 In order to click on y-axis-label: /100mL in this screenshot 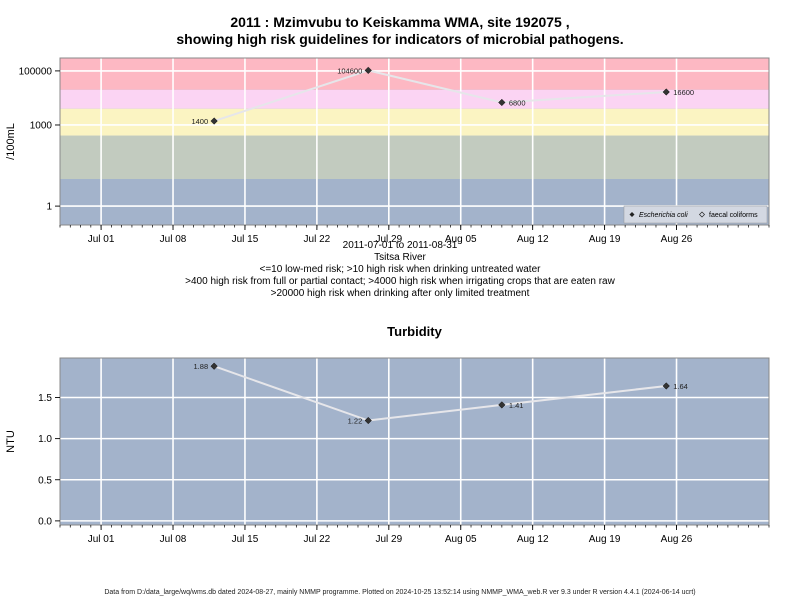, I will do `click(11, 141)`.